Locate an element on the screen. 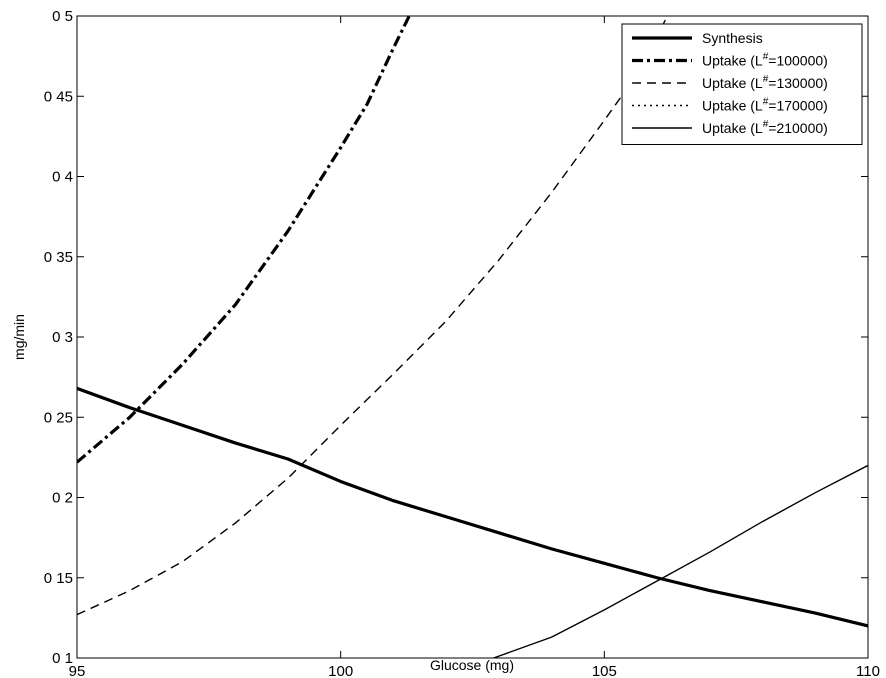 The image size is (886, 678). y-tick-label: 0 4 is located at coordinates (62, 177).